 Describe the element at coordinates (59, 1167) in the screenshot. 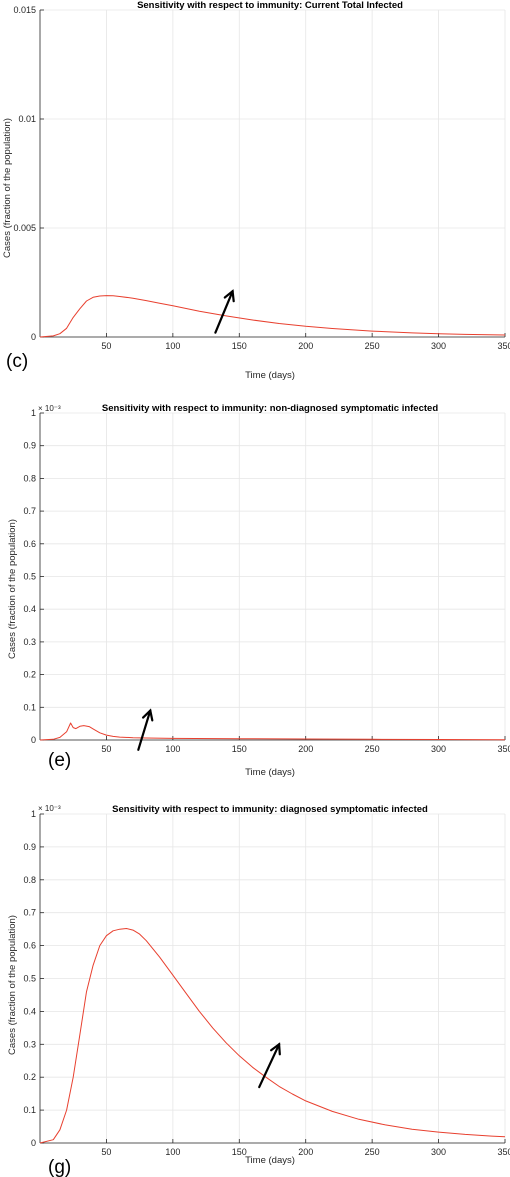

I see `panel-label: (g)` at that location.